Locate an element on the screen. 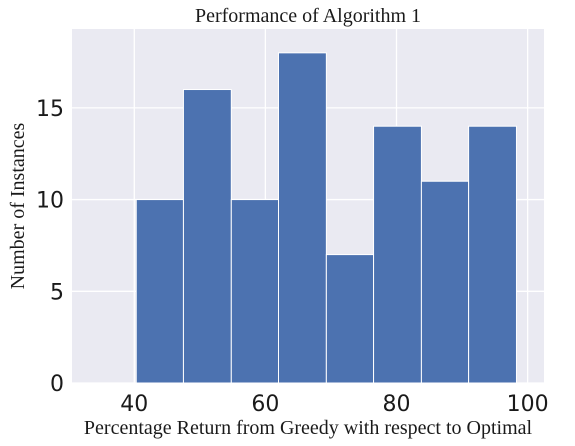  x-tick-label: 80 is located at coordinates (397, 404).